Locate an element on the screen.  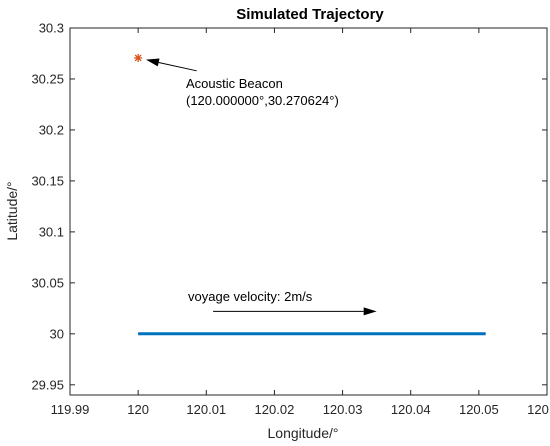
marker-group is located at coordinates (138, 57).